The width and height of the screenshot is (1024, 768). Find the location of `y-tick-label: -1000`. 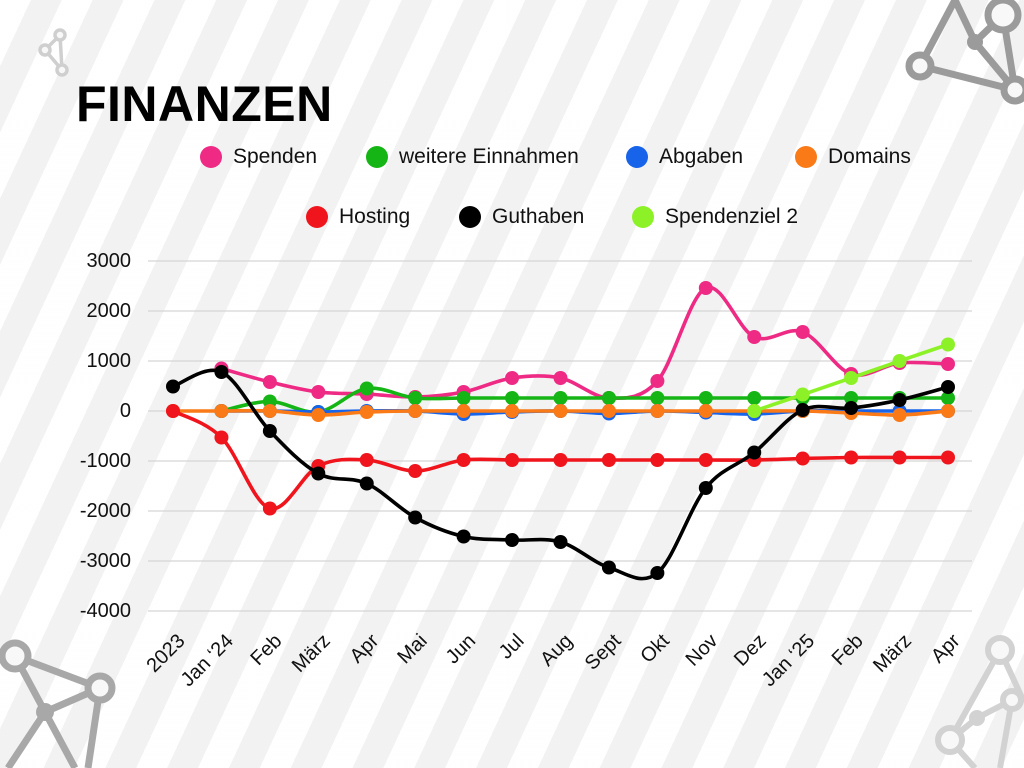

y-tick-label: -1000 is located at coordinates (105, 461).